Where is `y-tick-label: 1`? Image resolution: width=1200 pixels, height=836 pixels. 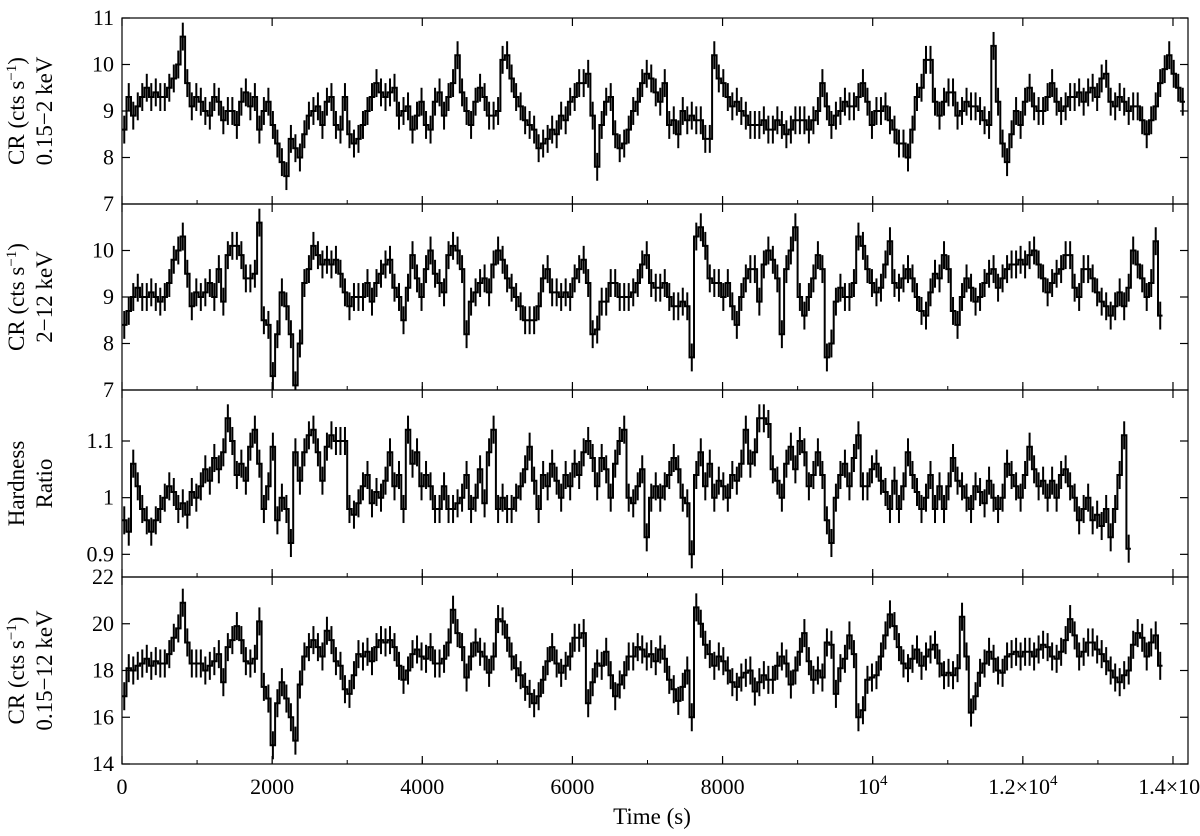 y-tick-label: 1 is located at coordinates (108, 497).